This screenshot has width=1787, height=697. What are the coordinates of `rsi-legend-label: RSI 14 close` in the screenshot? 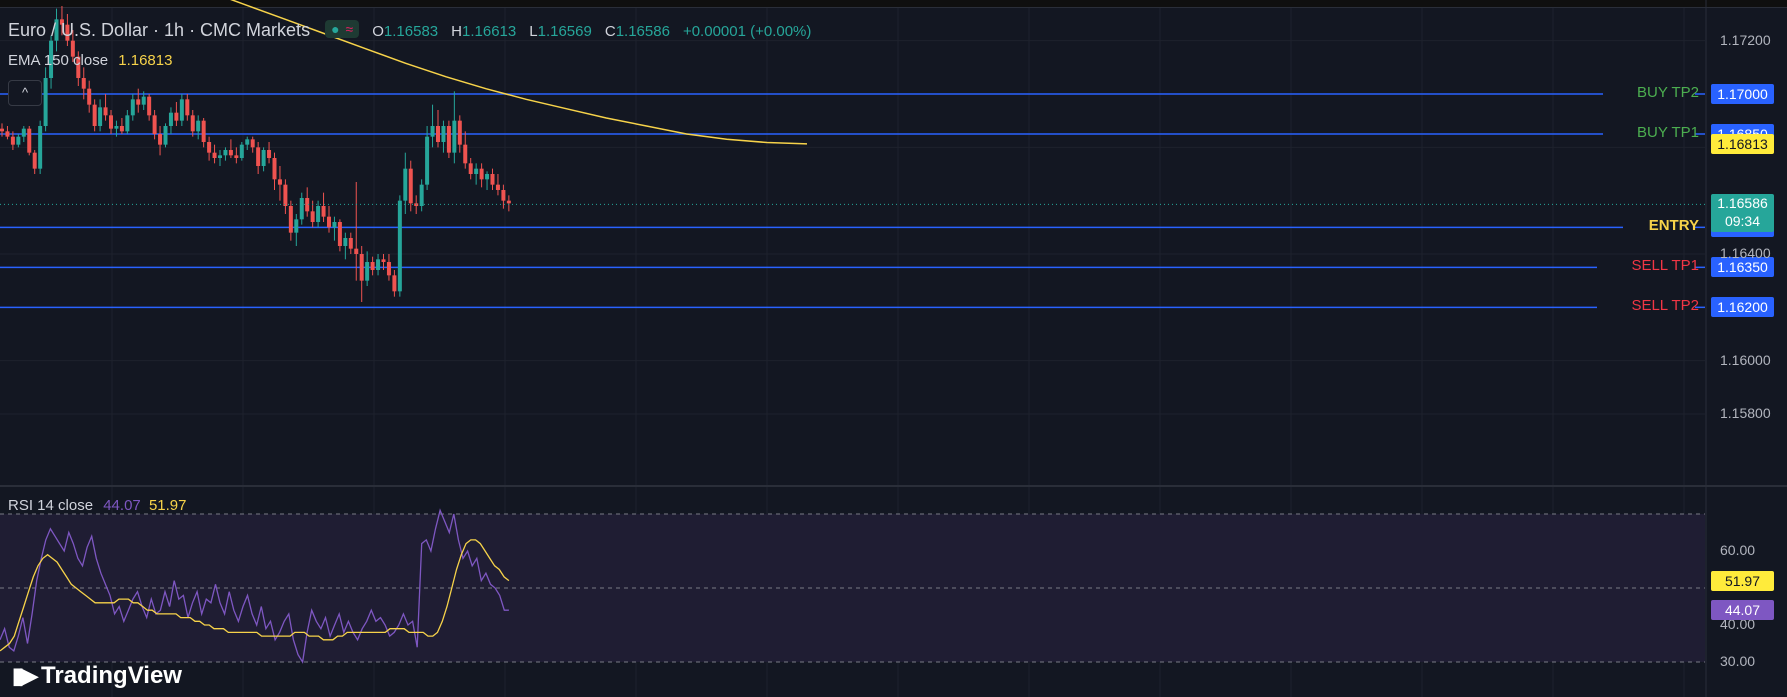 It's located at (51, 505).